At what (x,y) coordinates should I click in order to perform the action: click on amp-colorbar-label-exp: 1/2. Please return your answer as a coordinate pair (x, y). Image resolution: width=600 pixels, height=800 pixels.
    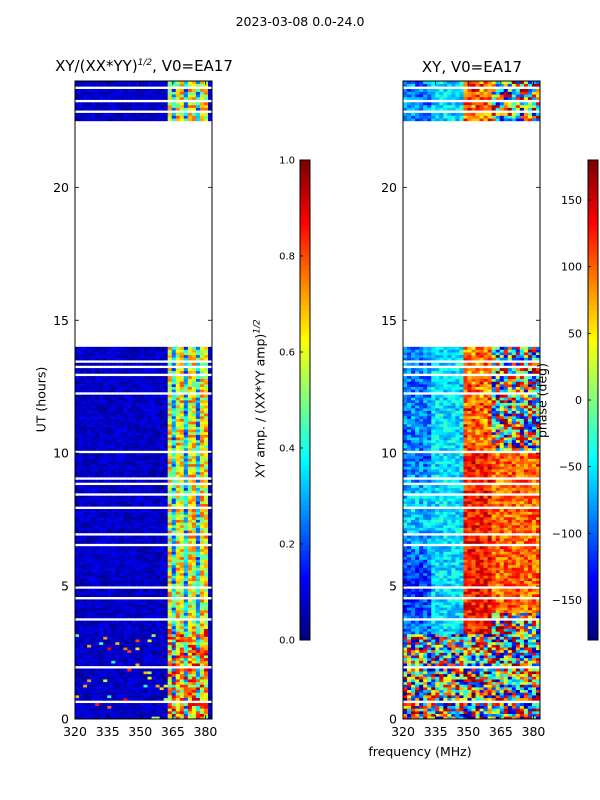
    Looking at the image, I should click on (257, 326).